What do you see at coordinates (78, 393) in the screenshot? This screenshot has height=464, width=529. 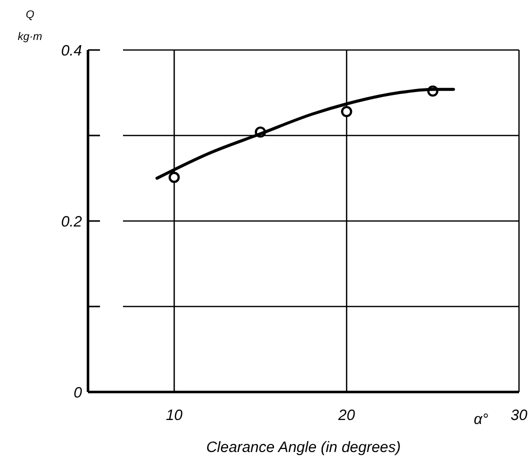 I see `y-tick-label: 0` at bounding box center [78, 393].